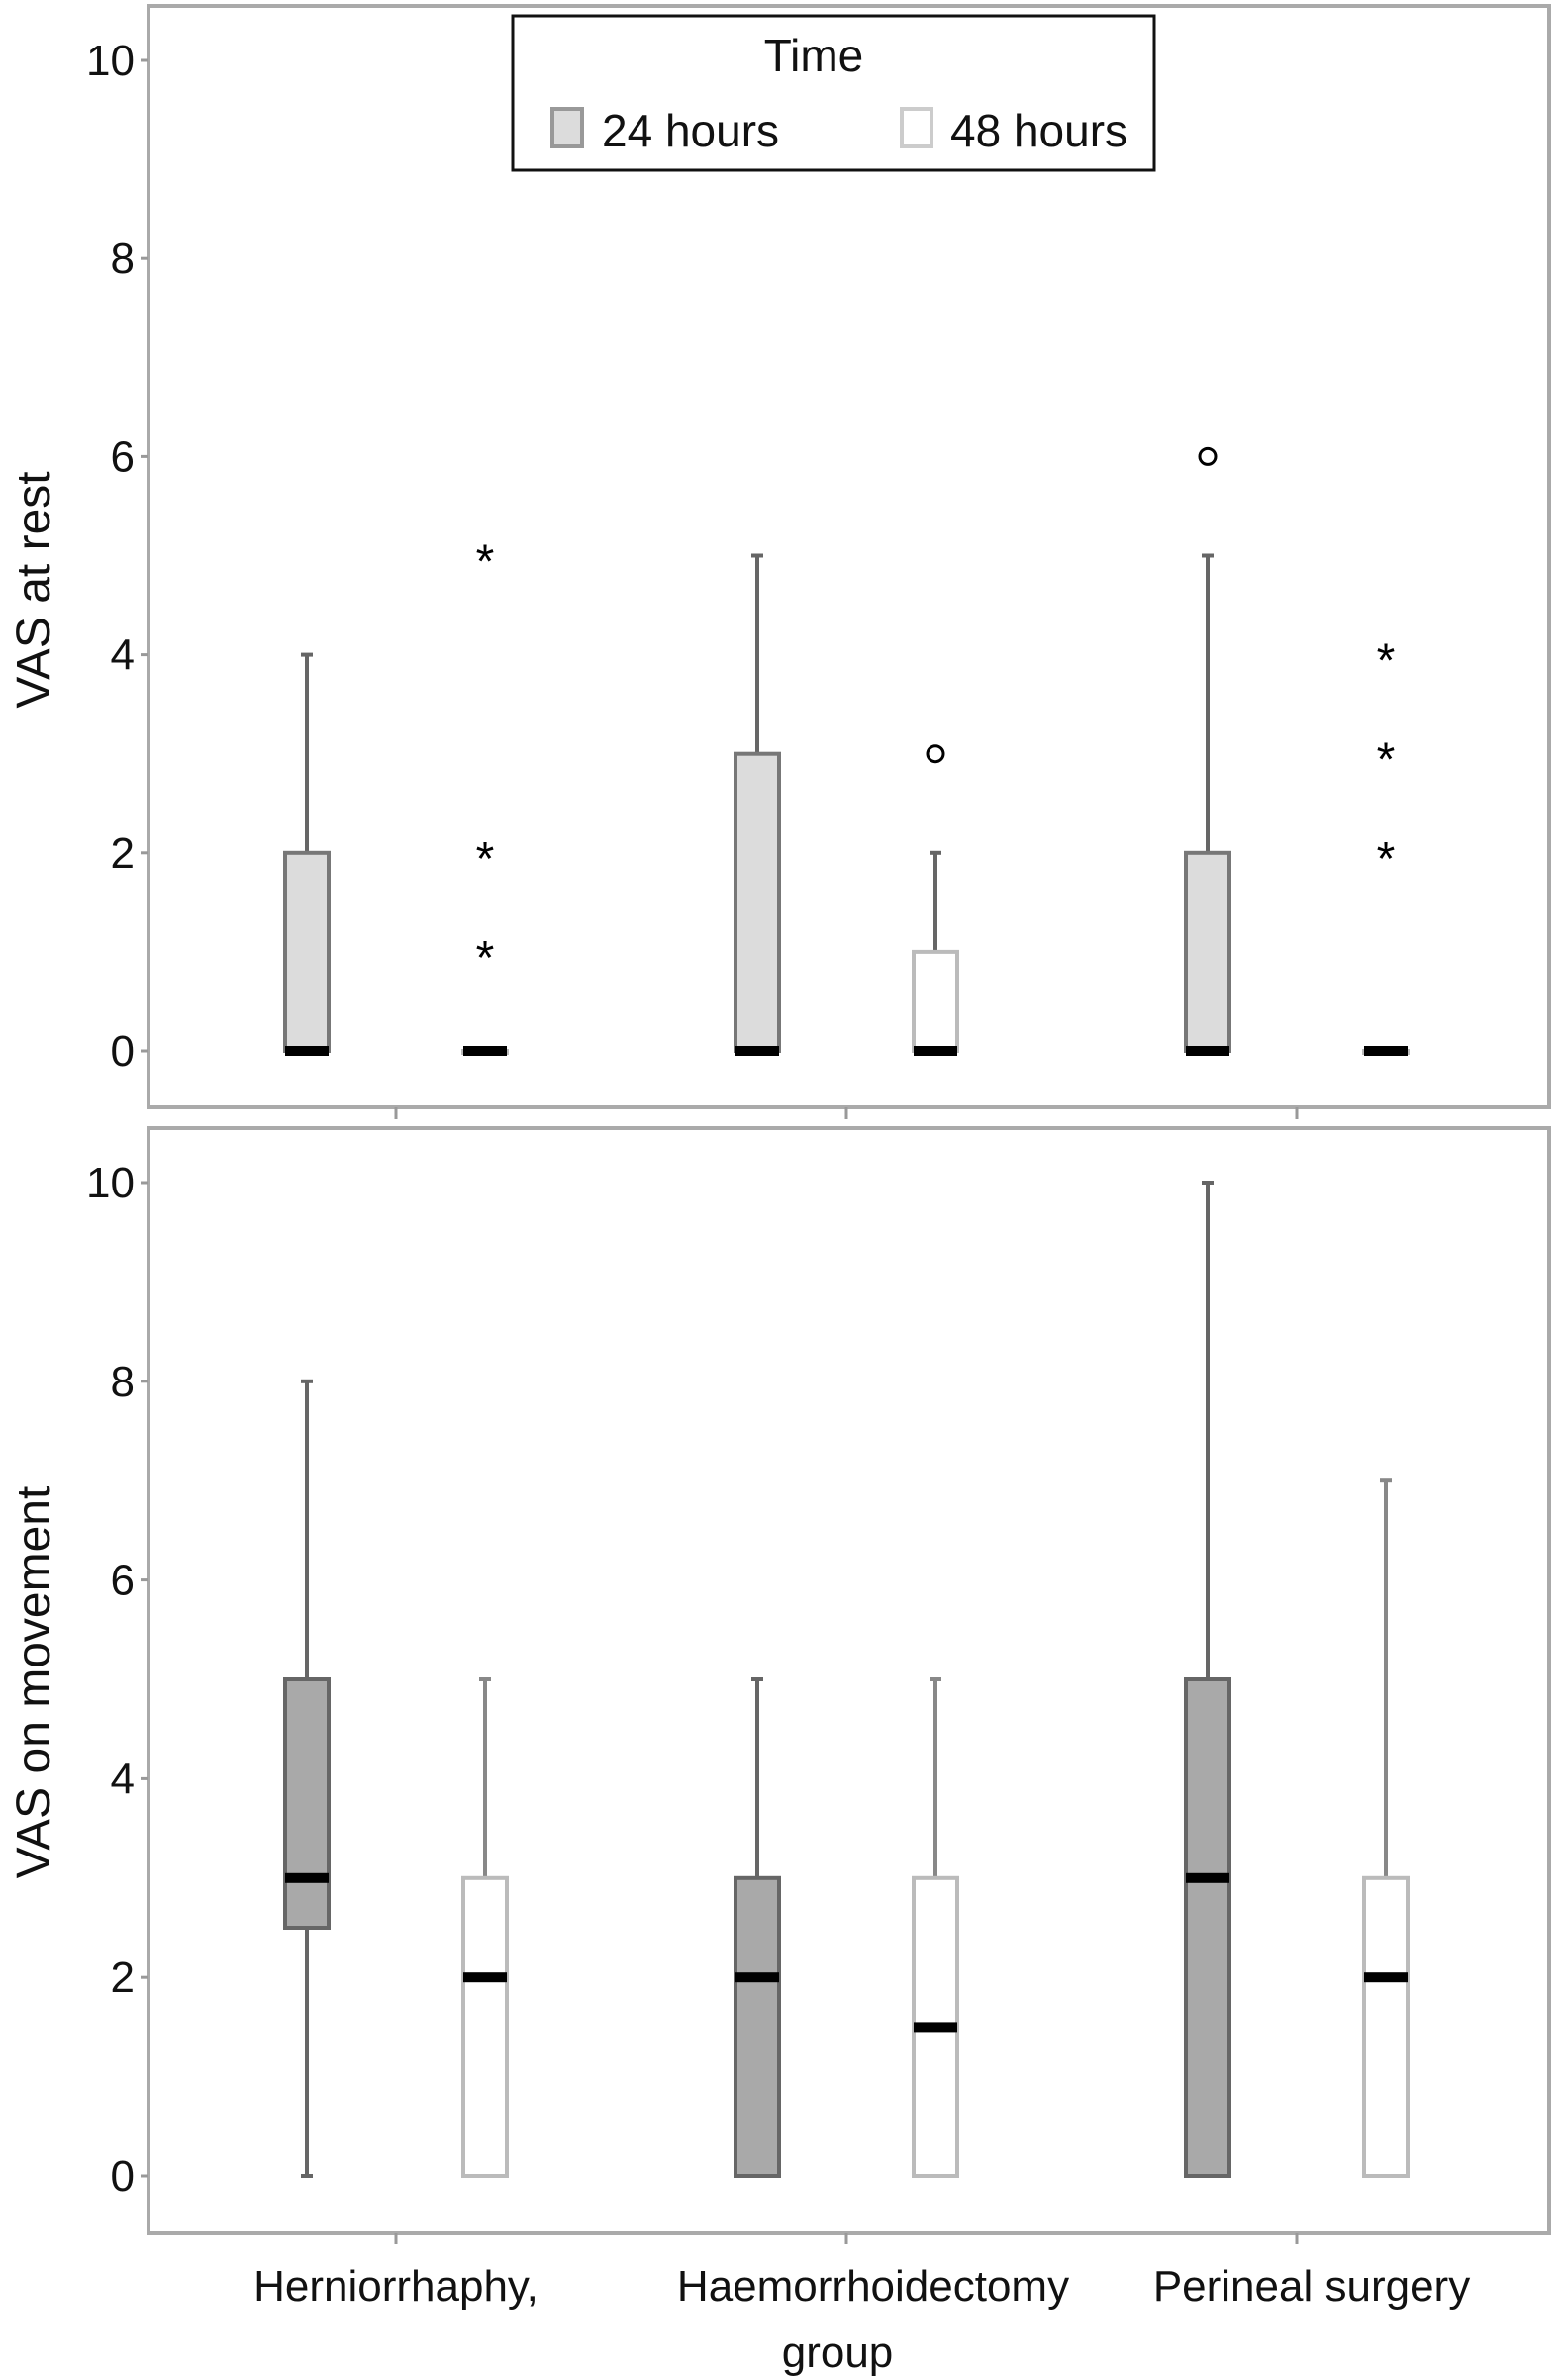 The image size is (1567, 2380). What do you see at coordinates (1038, 130) in the screenshot?
I see `legend-label-48-hours: 48 hours` at bounding box center [1038, 130].